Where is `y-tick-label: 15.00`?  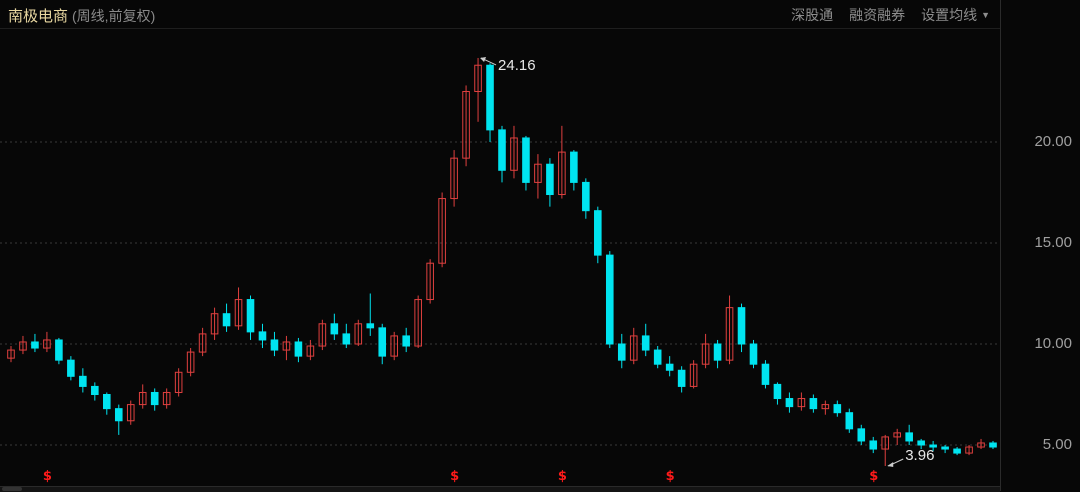
y-tick-label: 15.00 is located at coordinates (1053, 242).